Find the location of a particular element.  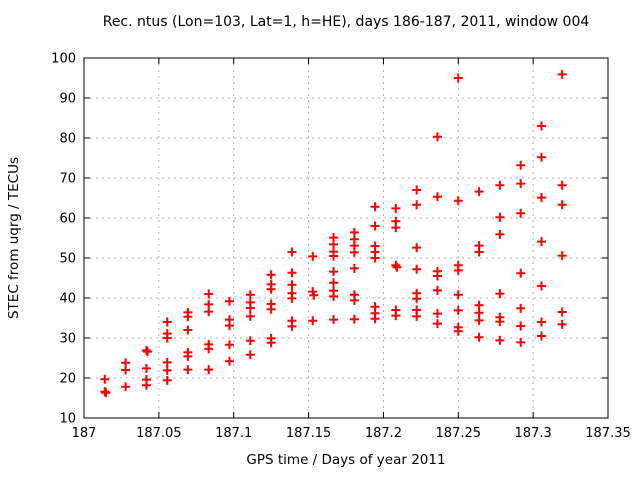

y-tick-label: 80 is located at coordinates (67, 139).